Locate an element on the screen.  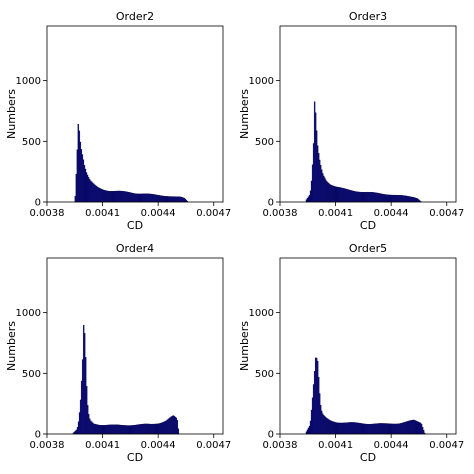
x-tick-label: 0.0044 is located at coordinates (158, 213).